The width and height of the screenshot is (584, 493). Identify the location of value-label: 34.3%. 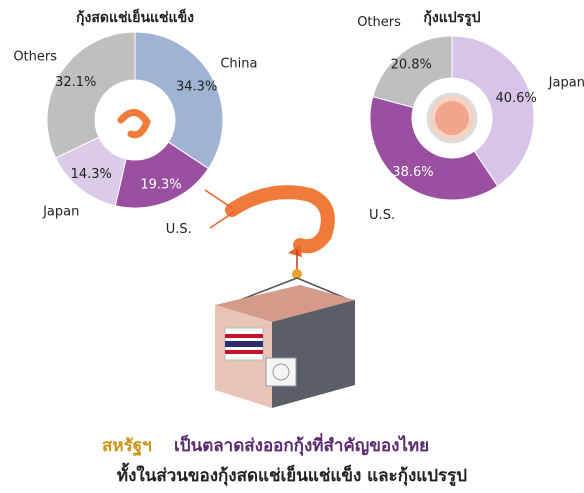
(196, 86).